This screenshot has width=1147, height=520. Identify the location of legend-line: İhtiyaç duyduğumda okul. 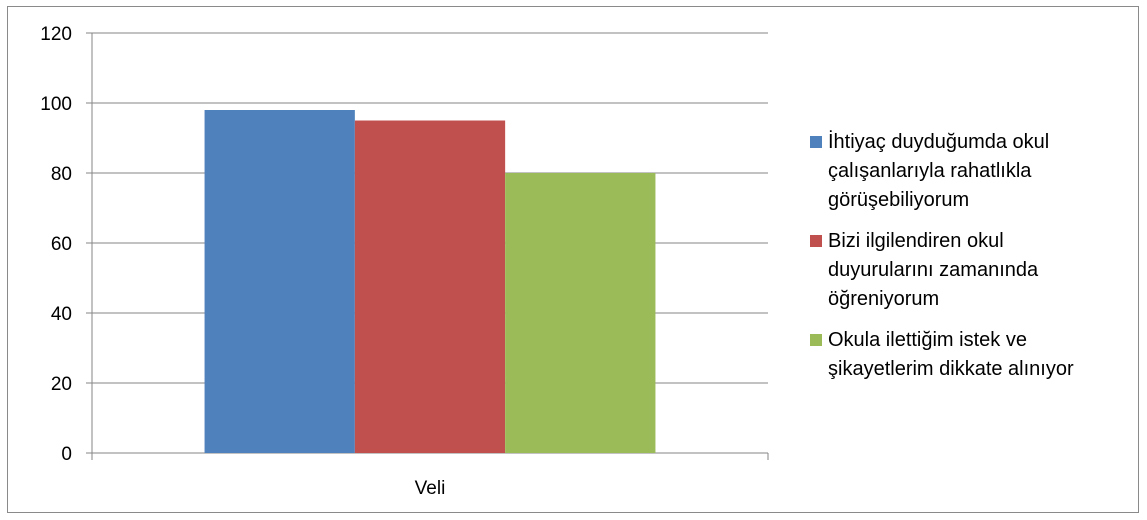
(939, 142).